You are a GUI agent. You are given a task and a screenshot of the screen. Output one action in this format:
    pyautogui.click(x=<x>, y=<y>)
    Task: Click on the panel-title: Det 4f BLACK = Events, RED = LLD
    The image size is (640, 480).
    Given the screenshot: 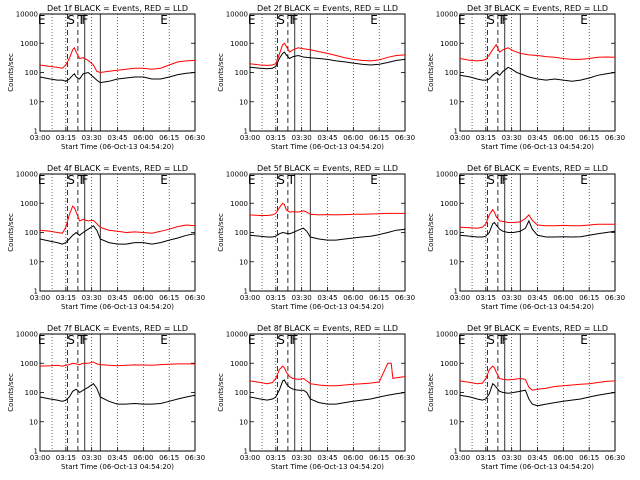 What is the action you would take?
    pyautogui.click(x=117, y=168)
    